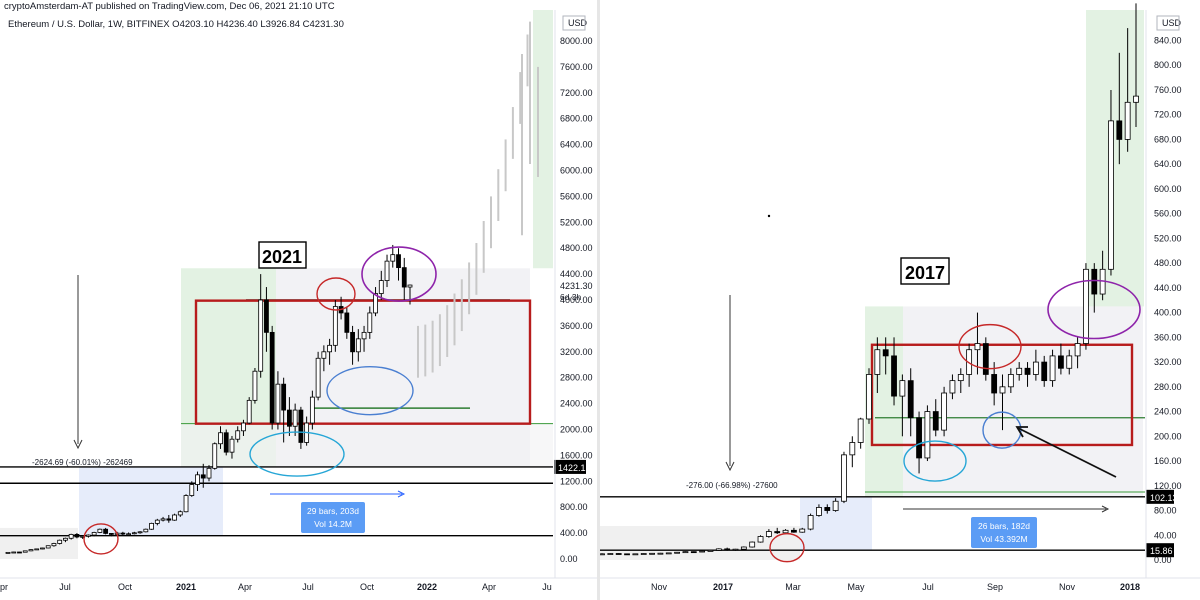  What do you see at coordinates (1168, 337) in the screenshot?
I see `y-tick-label: 360.00` at bounding box center [1168, 337].